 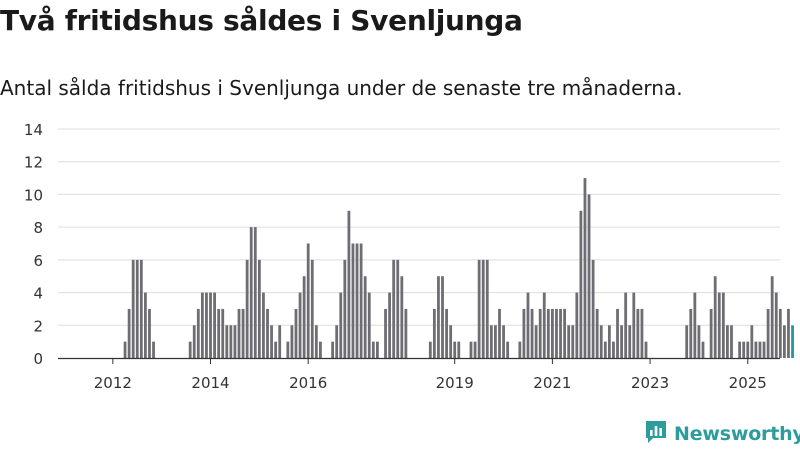 I want to click on y-axis-ticks: 0 2 4 6 8 10 12 14, so click(x=33, y=244).